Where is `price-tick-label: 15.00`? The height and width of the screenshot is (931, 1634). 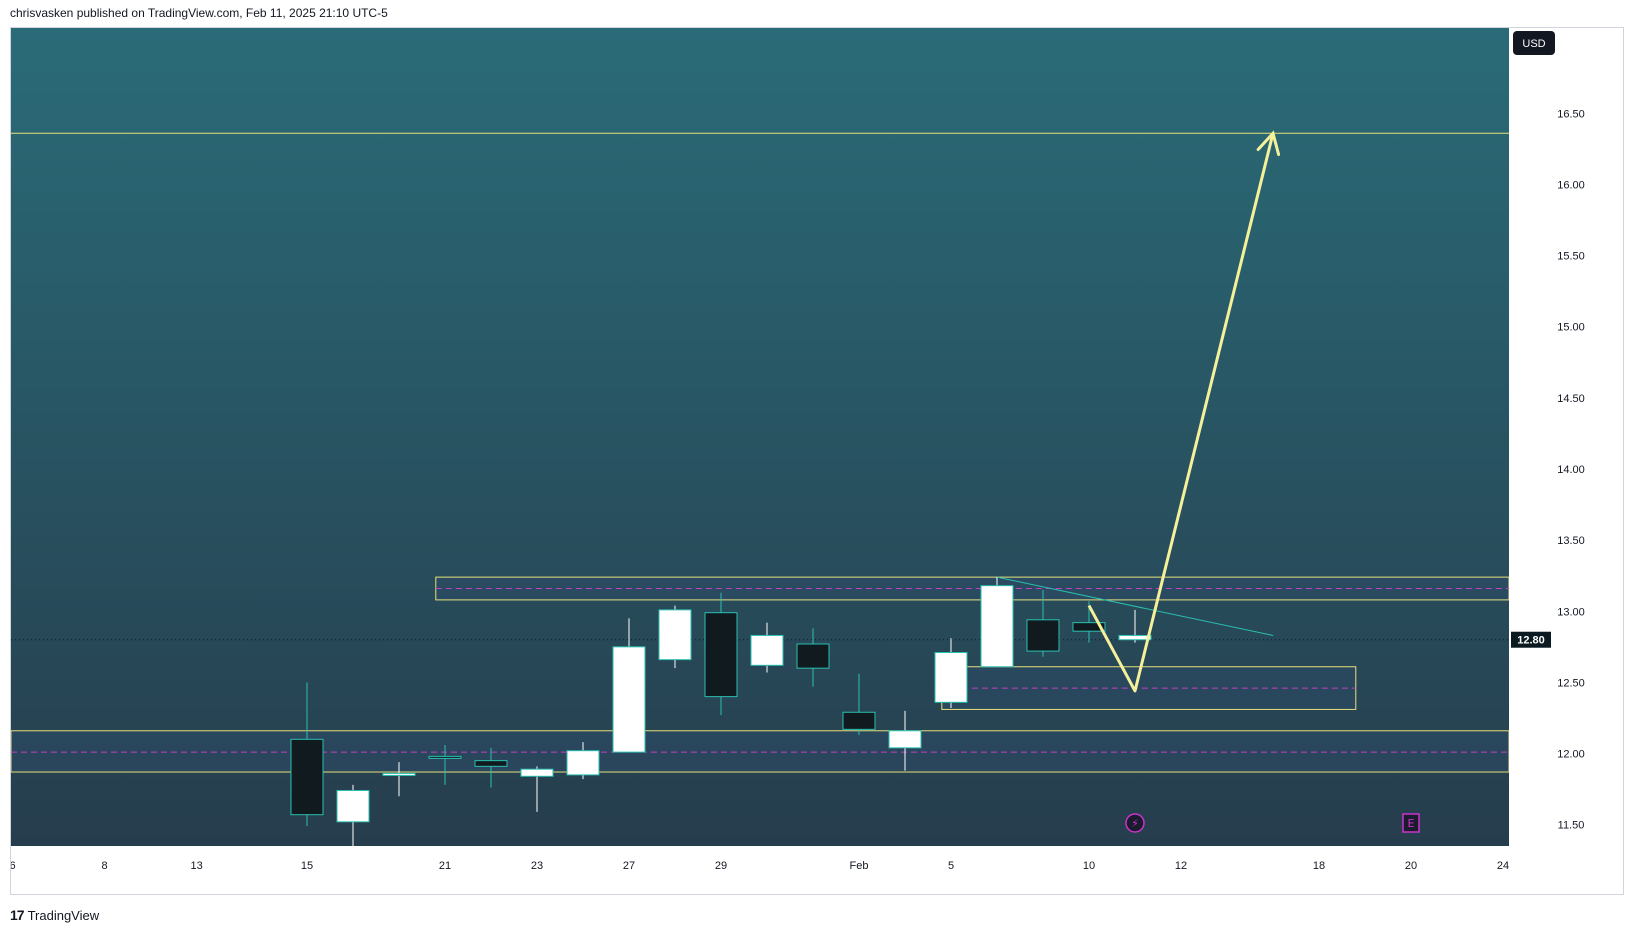
price-tick-label: 15.00 is located at coordinates (1571, 328).